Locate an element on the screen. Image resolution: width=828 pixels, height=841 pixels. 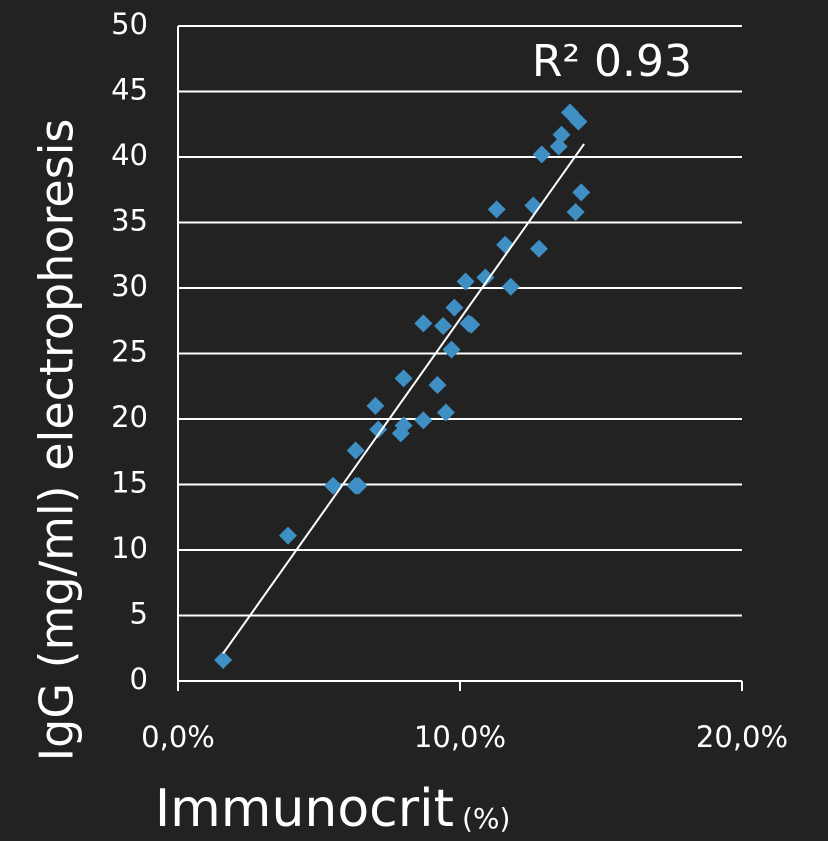
y-tick-label: 15 is located at coordinates (129, 483).